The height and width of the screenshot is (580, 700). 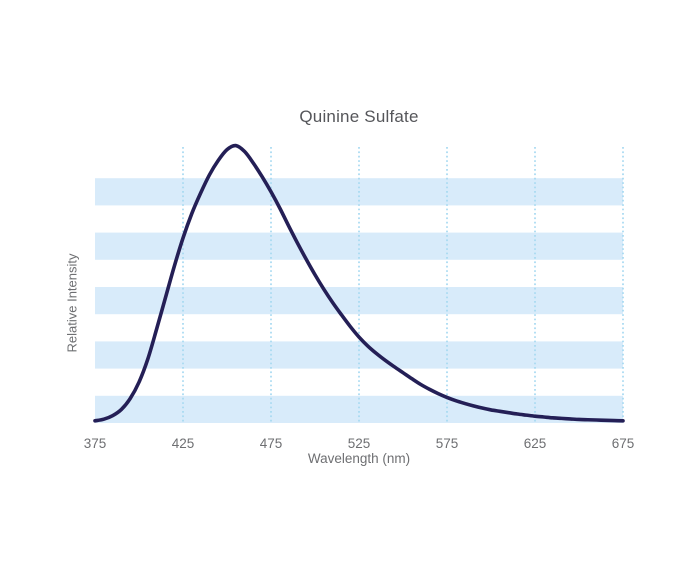 I want to click on x-tick-label: 675, so click(x=623, y=443).